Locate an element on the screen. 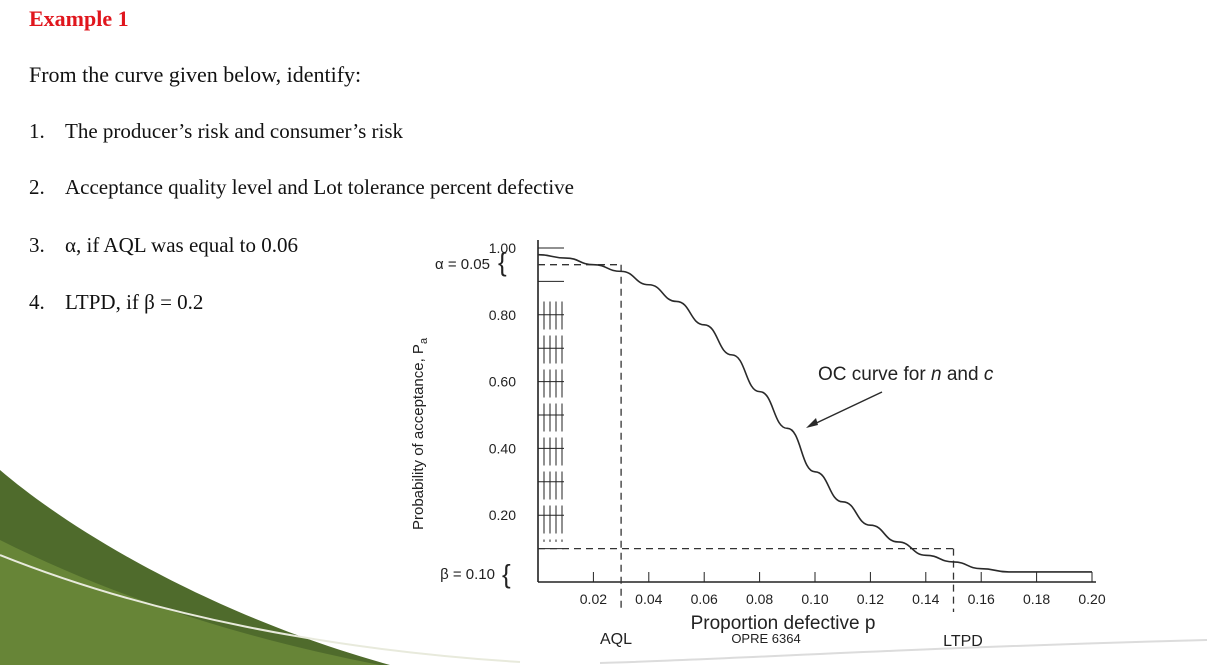  x-tick-label: 0.10 is located at coordinates (814, 599).